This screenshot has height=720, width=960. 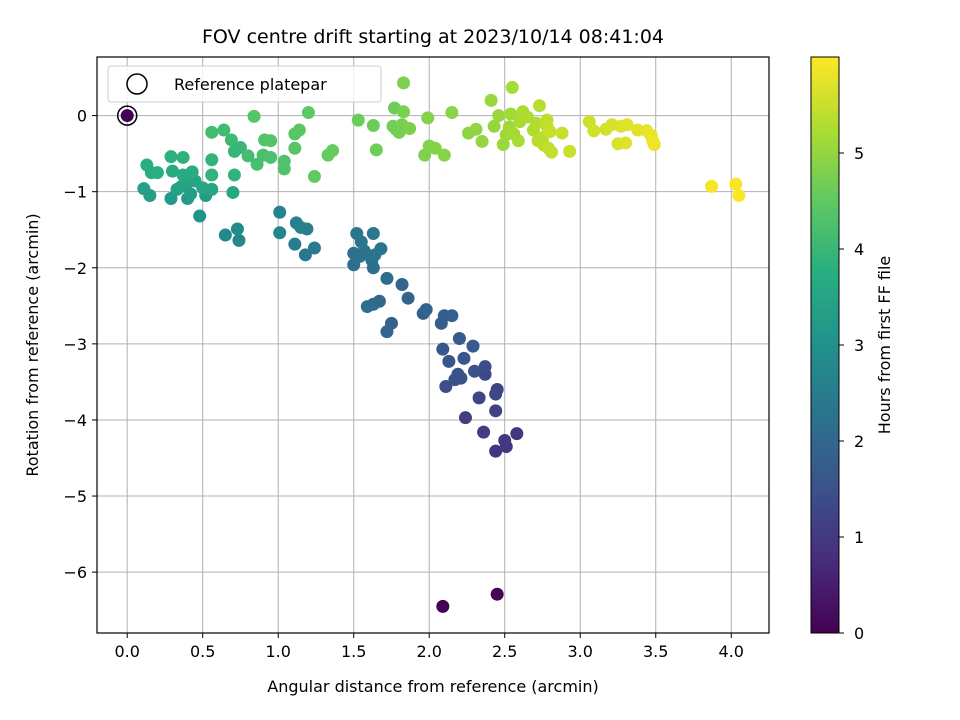 I want to click on x-tick-label: 4.0, so click(x=731, y=651).